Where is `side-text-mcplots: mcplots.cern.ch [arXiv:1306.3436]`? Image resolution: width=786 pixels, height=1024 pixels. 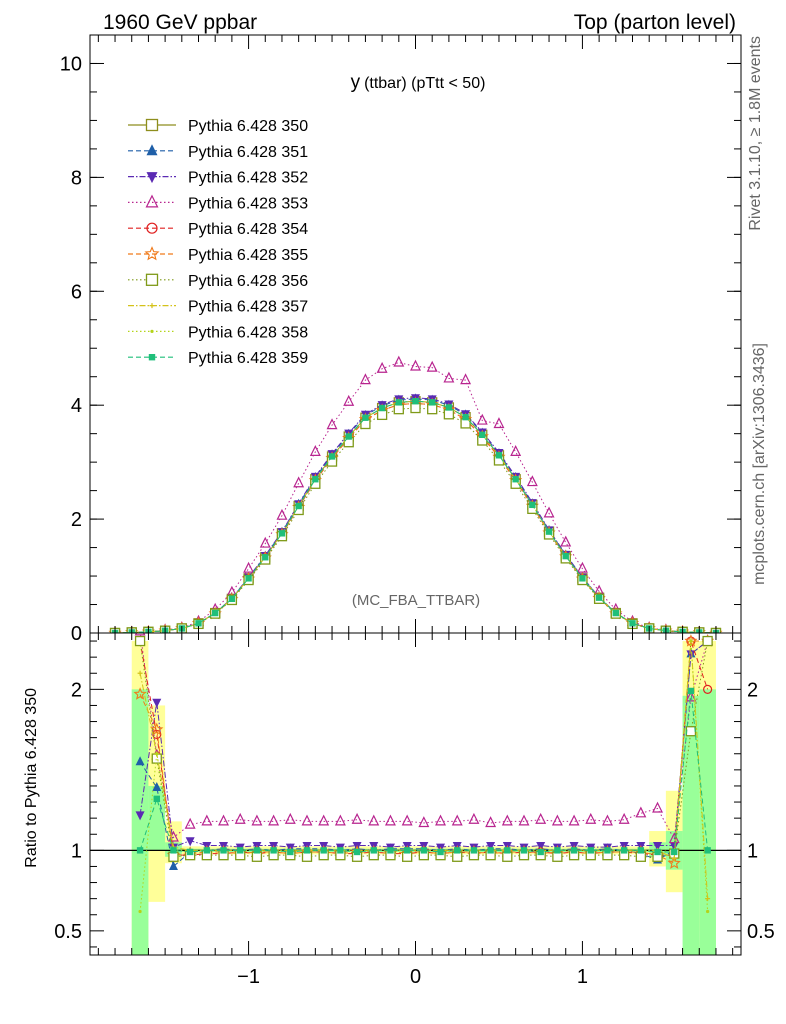
side-text-mcplots: mcplots.cern.ch [arXiv:1306.3436] is located at coordinates (759, 464).